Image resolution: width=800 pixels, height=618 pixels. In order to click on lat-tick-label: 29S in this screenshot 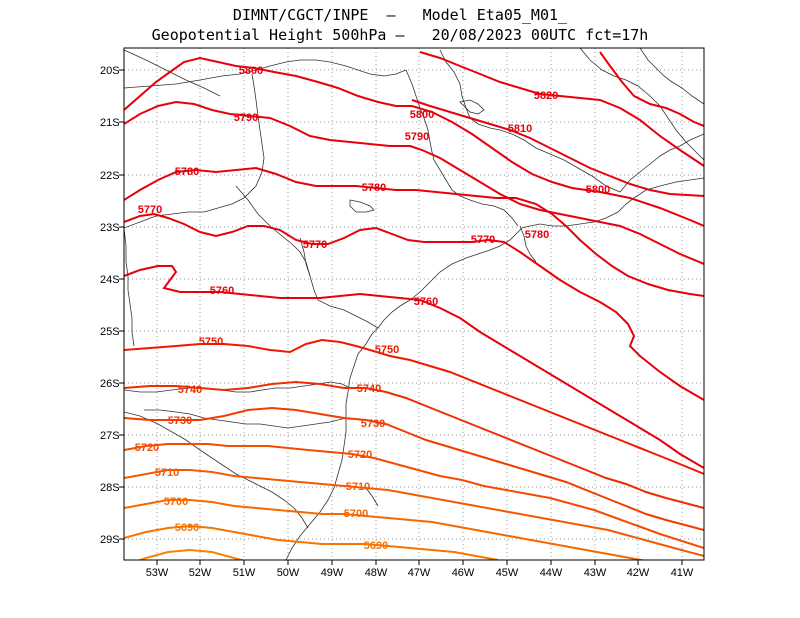, I will do `click(110, 540)`.